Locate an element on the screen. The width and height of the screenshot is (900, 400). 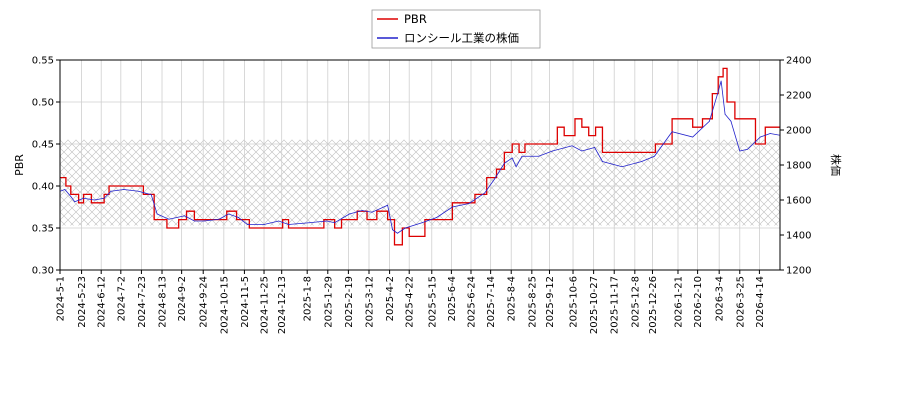
x-tick-label: 2025-11-17 is located at coordinates (615, 305).